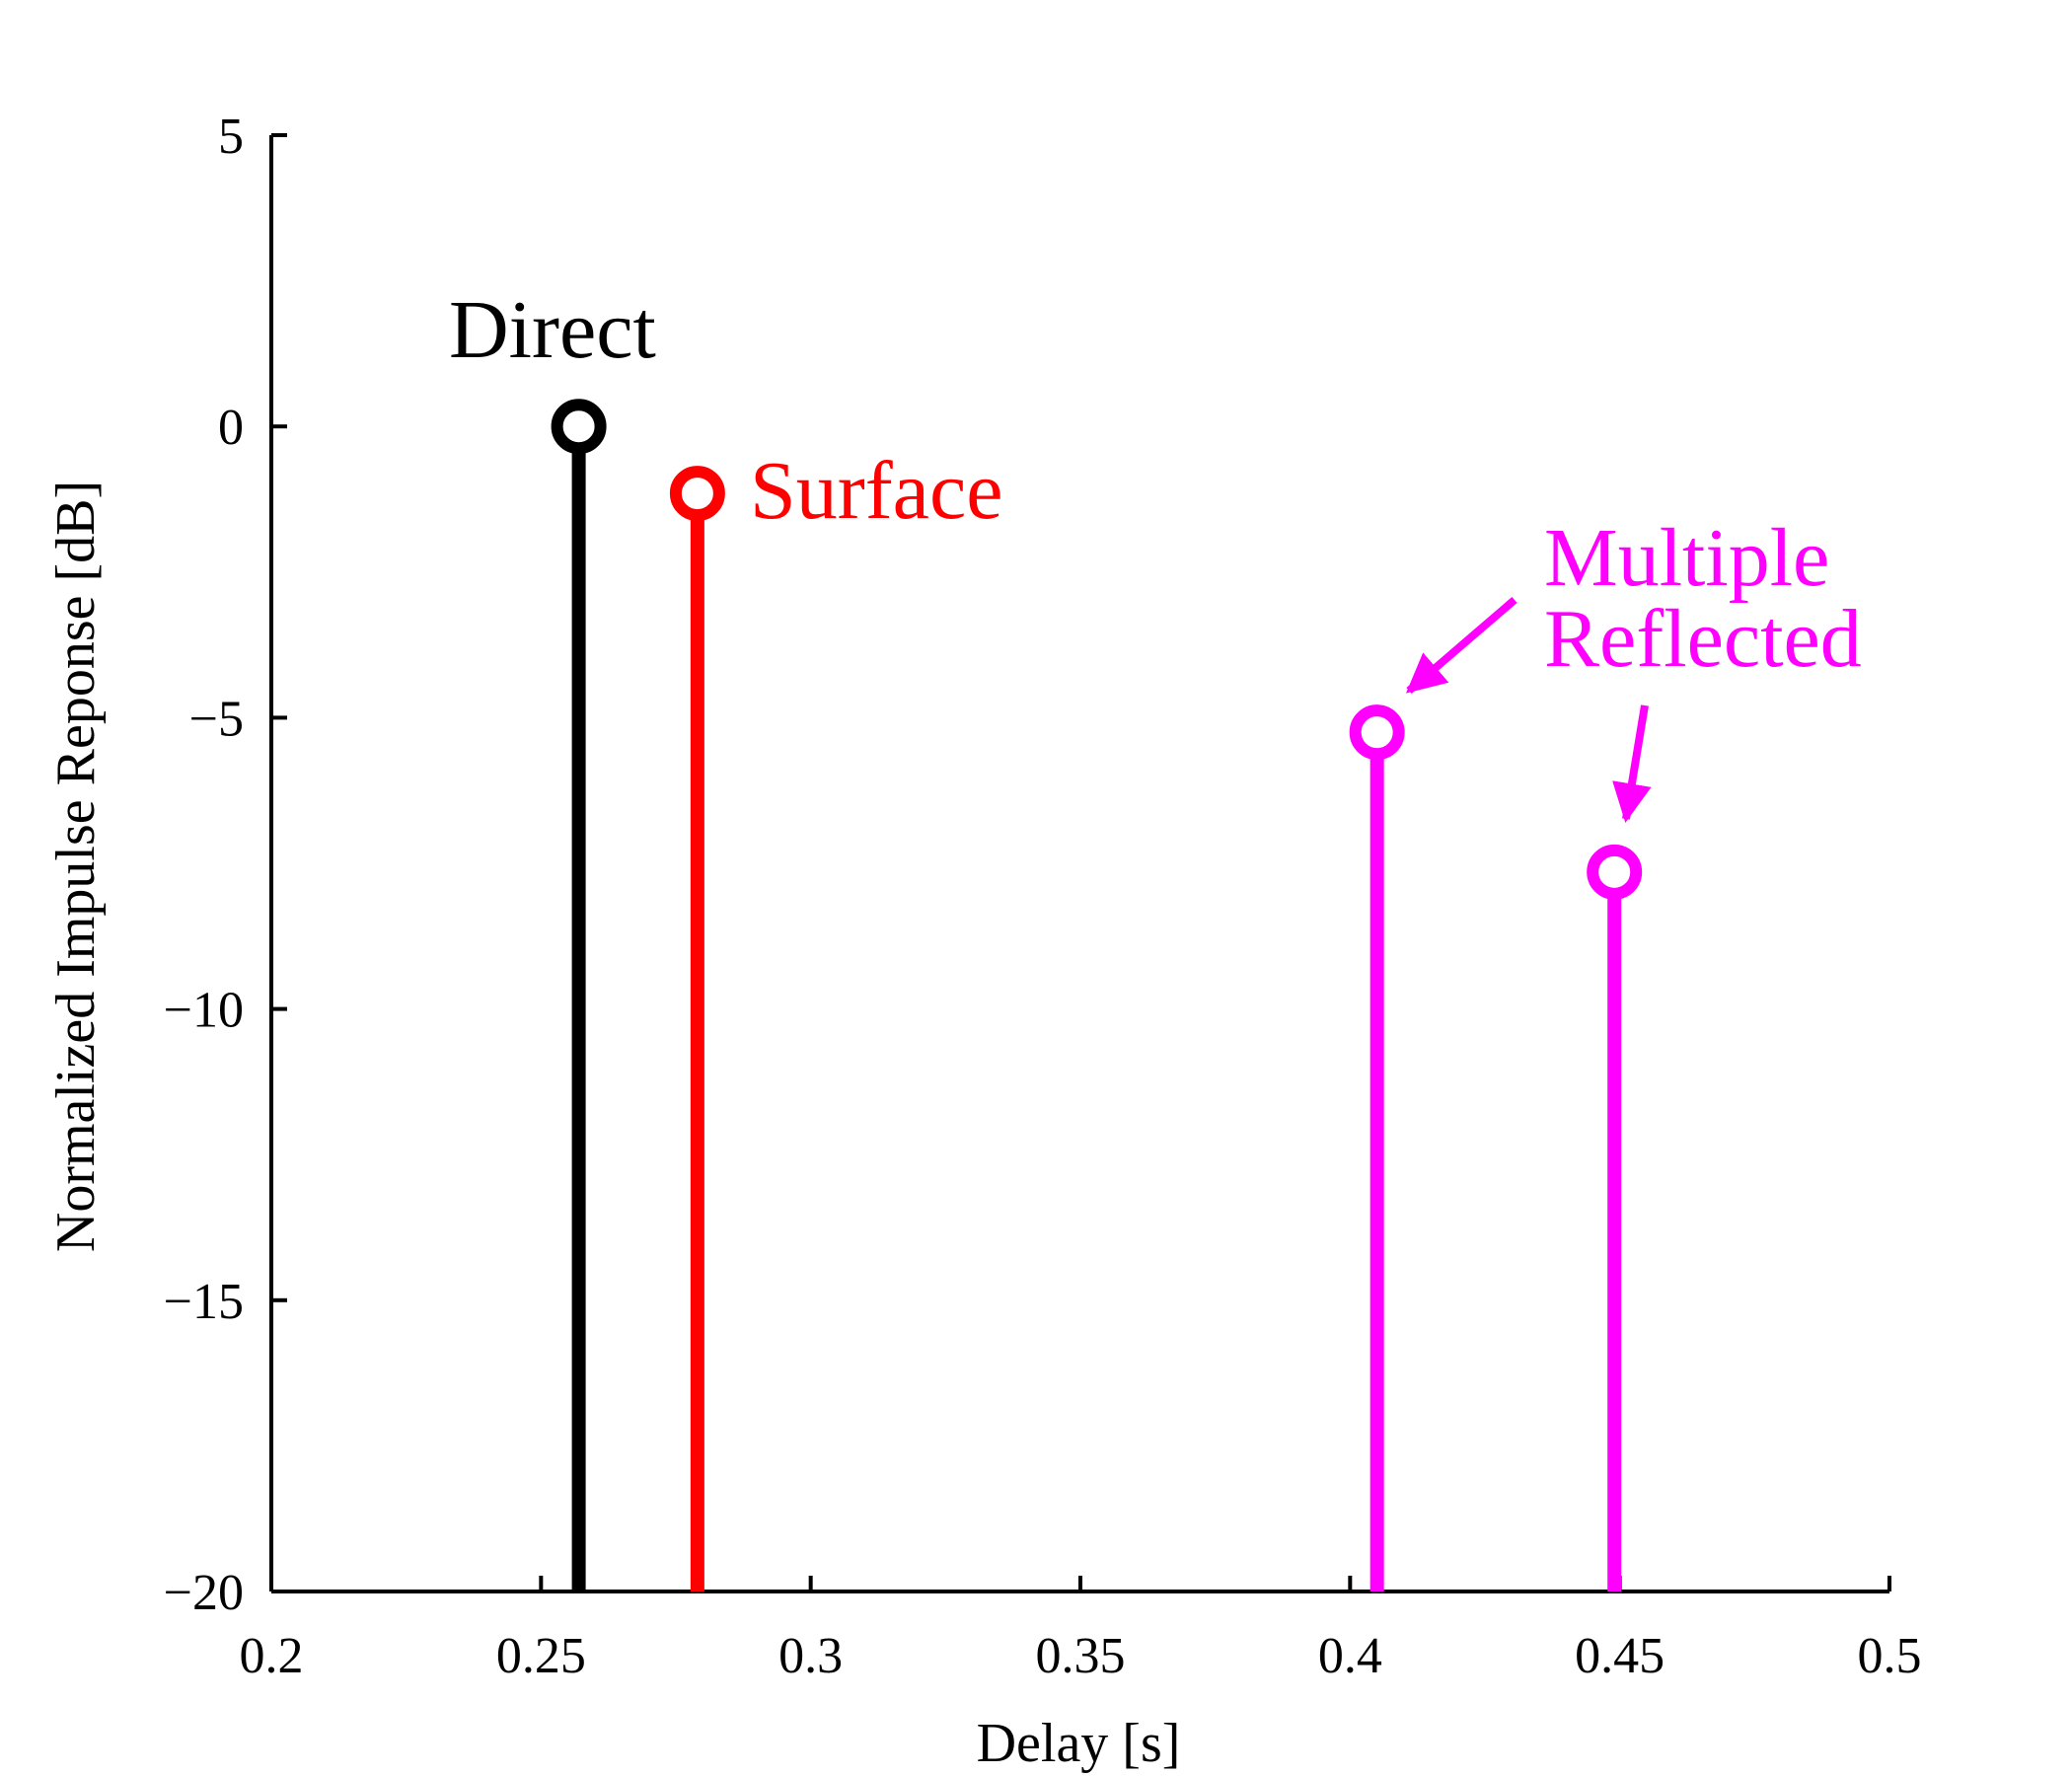 The width and height of the screenshot is (2072, 1776). Describe the element at coordinates (541, 1656) in the screenshot. I see `x-tick-label: 0.25` at that location.